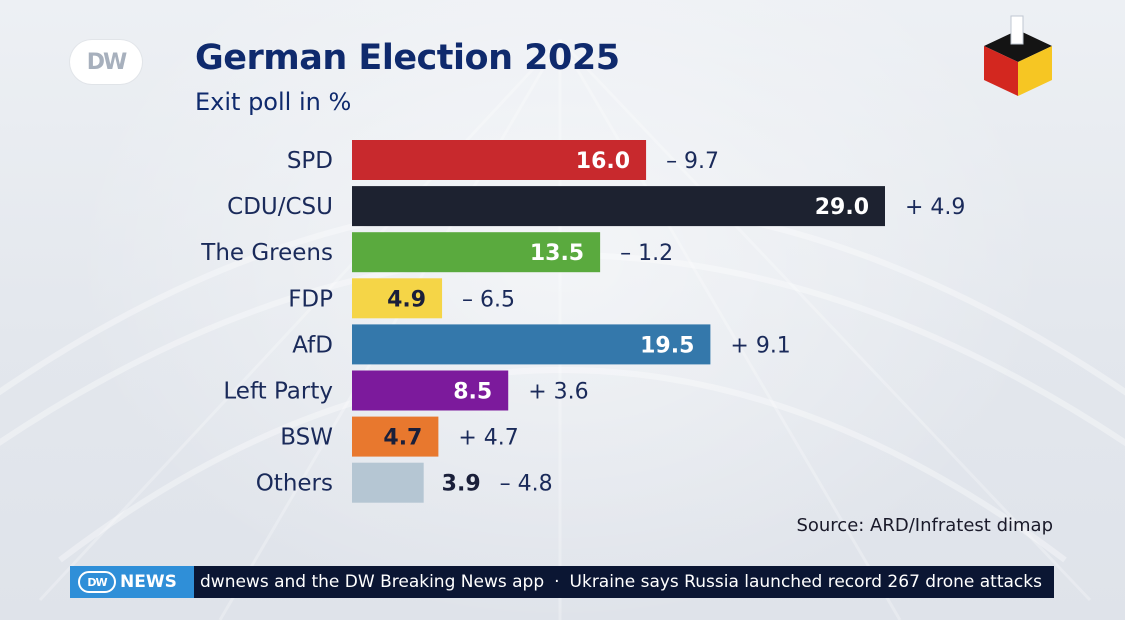 The image size is (1125, 620). Describe the element at coordinates (406, 299) in the screenshot. I see `value-label: 4.9` at that location.